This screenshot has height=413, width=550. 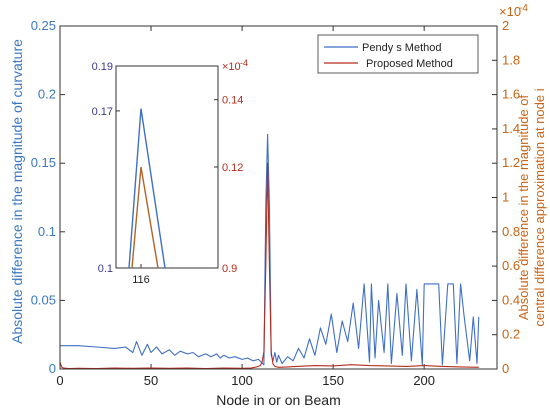 I want to click on right-y-axis: 0 0.2 0.4 0.6 0.8 1 1.2 1.4 1.6 1.8 2, so click(x=506, y=197).